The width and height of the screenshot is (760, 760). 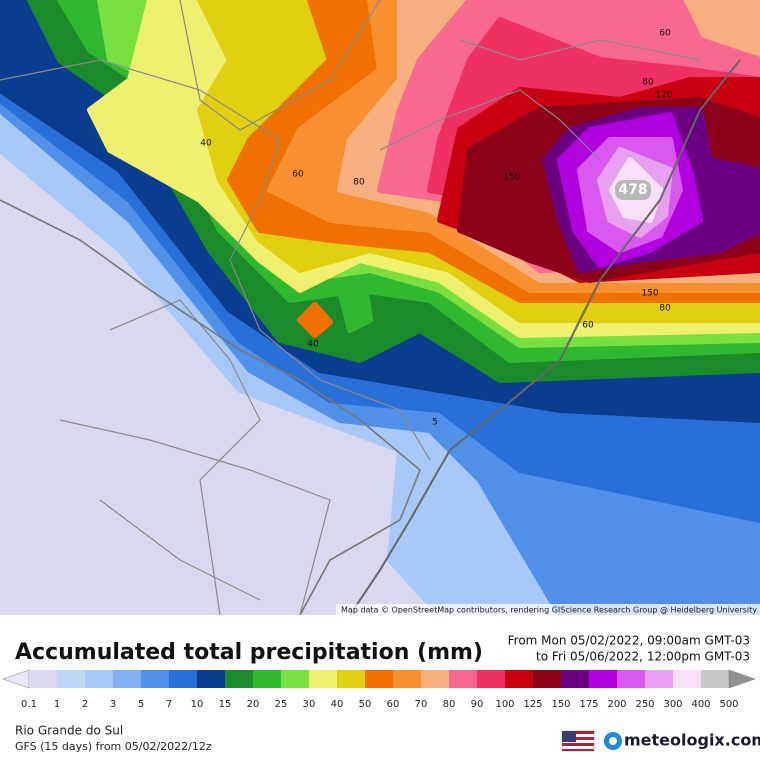 I want to click on attribution-bg, so click(x=548, y=609).